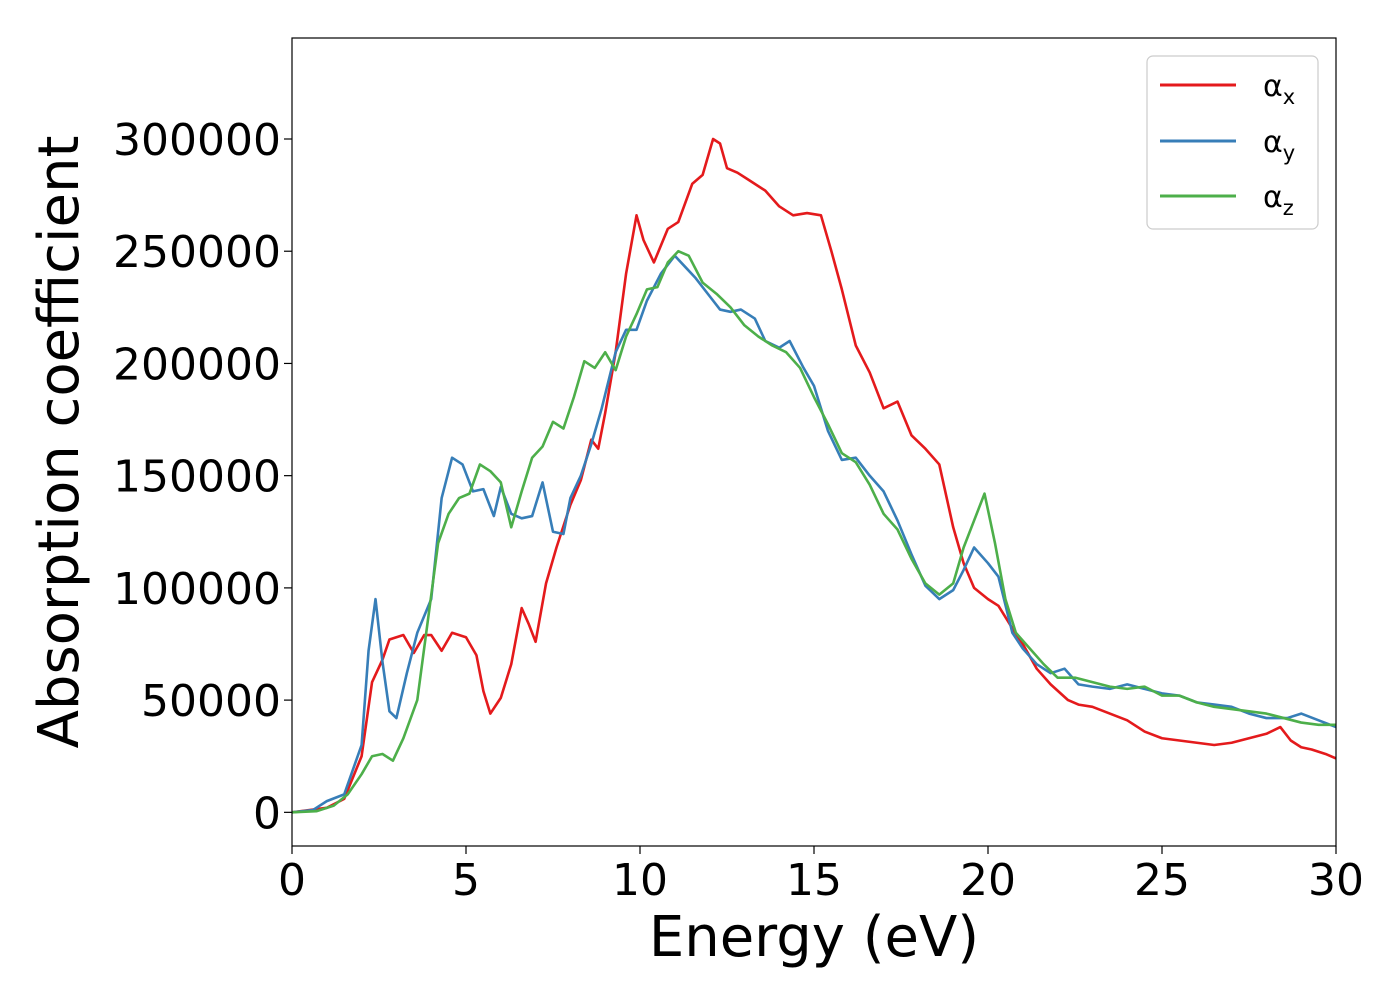 The height and width of the screenshot is (1005, 1400). I want to click on legend-label-alpha-y-subscript: y, so click(1289, 153).